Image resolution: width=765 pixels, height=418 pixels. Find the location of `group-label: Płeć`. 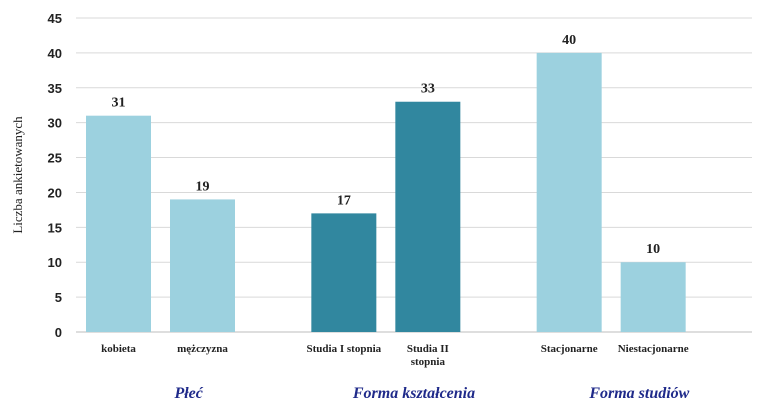

group-label: Płeć is located at coordinates (188, 393).